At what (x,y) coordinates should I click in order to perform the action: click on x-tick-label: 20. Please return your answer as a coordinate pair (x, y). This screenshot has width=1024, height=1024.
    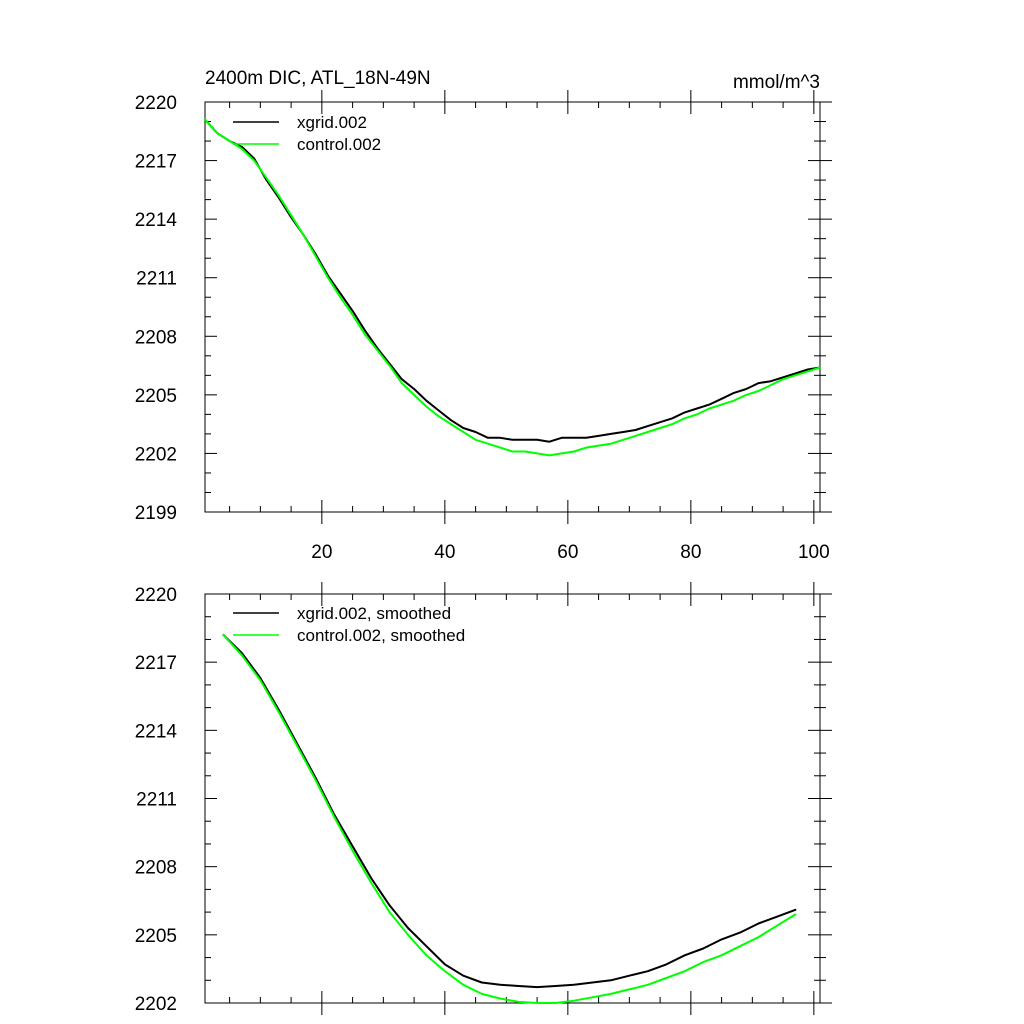
    Looking at the image, I should click on (321, 552).